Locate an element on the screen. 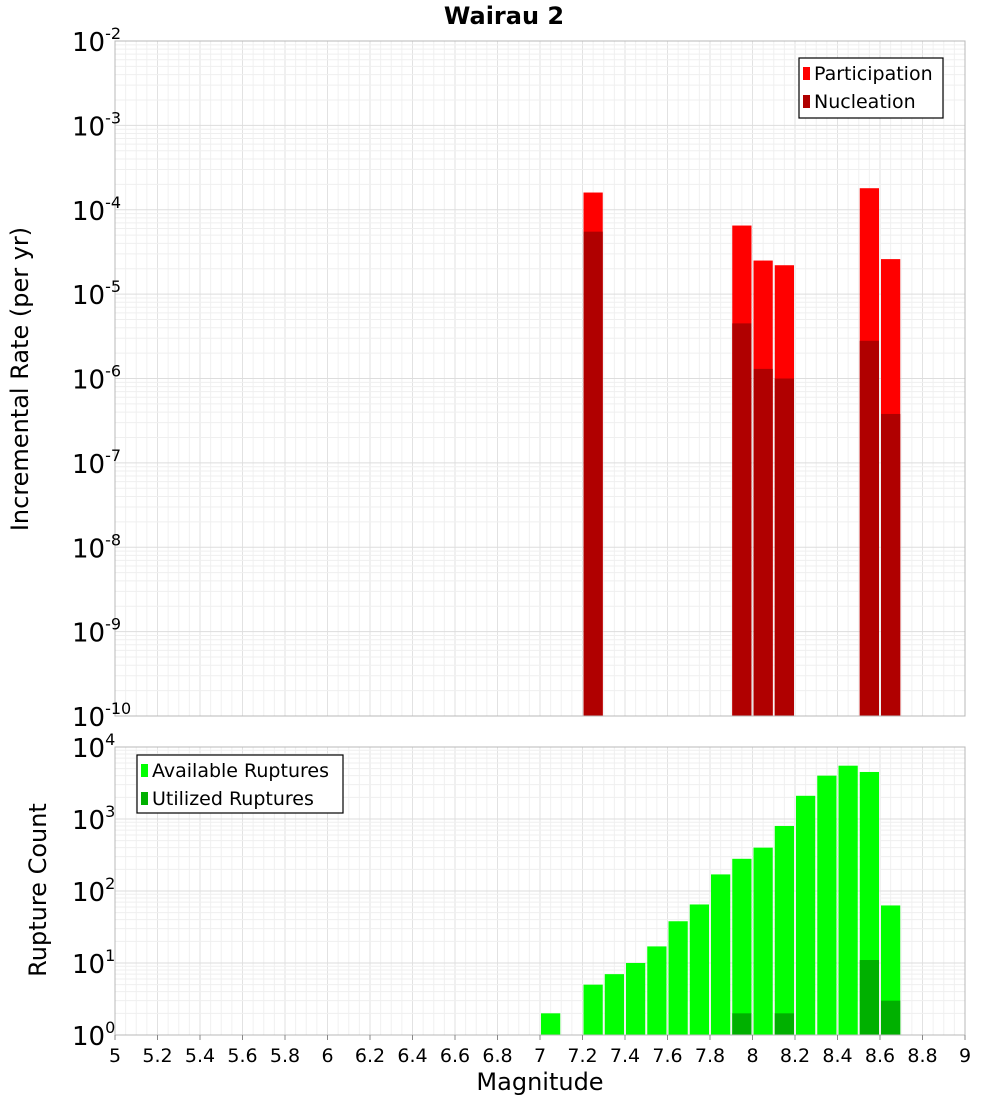  x-tick-label: 6.2 is located at coordinates (370, 1056).